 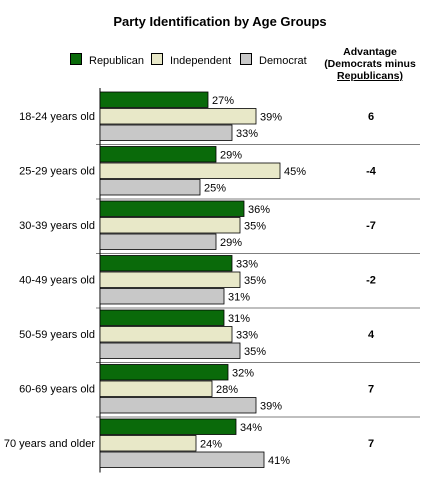 I want to click on data-label-independent-18-24-years-old: 39%, so click(x=271, y=118).